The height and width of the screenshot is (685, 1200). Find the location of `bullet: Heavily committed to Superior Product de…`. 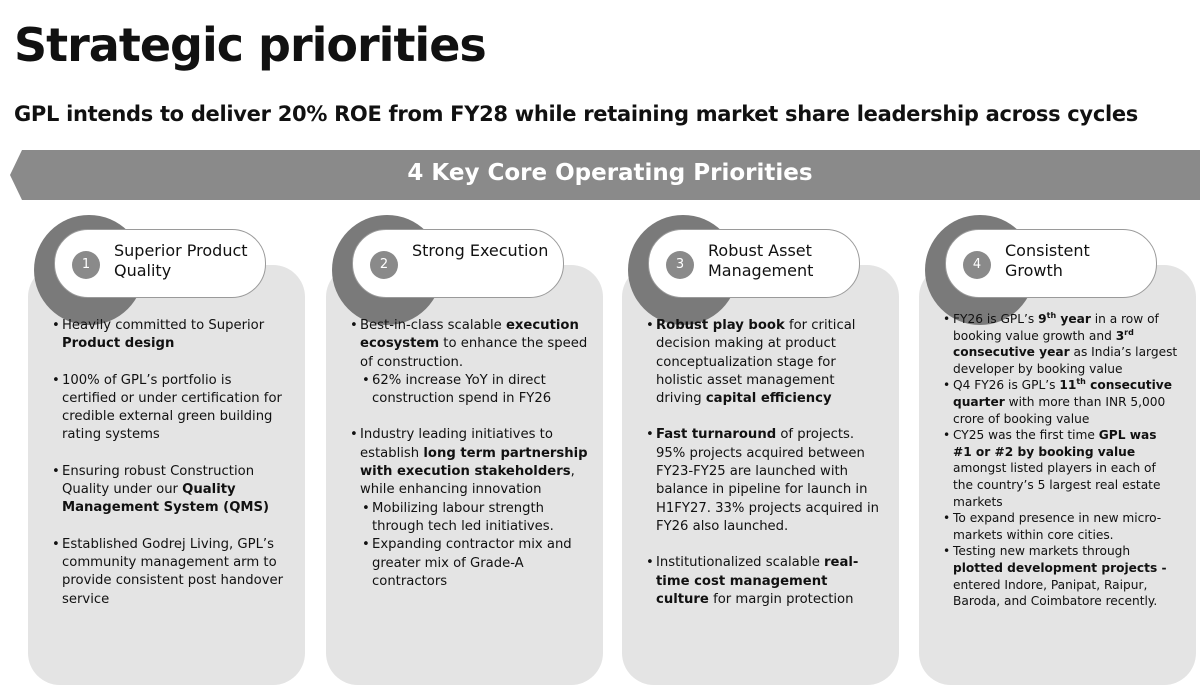

bullet: Heavily committed to Superior Product de… is located at coordinates (171, 335).